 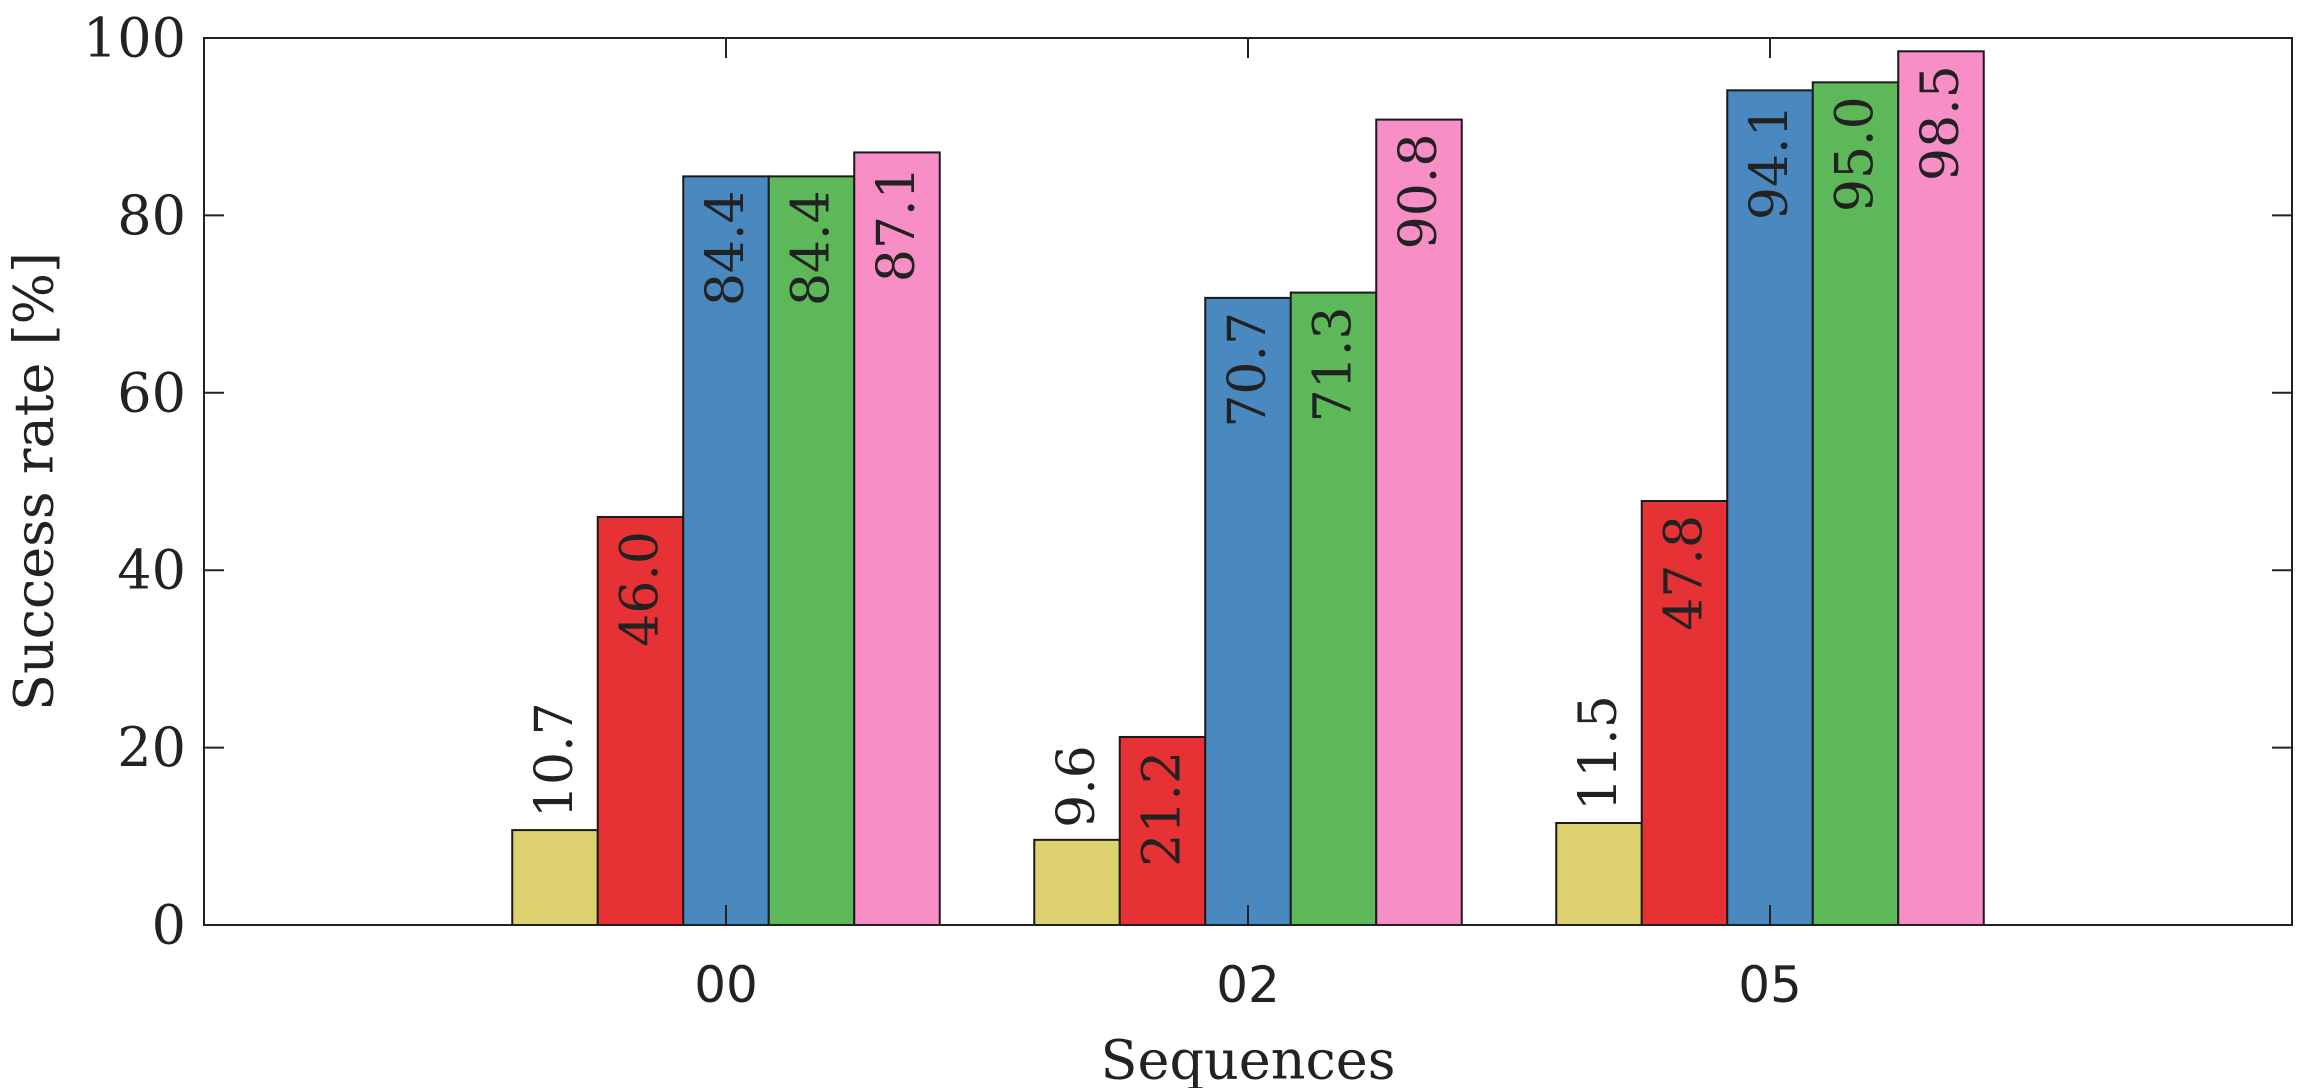 I want to click on bar-05-s3, so click(x=1770, y=507).